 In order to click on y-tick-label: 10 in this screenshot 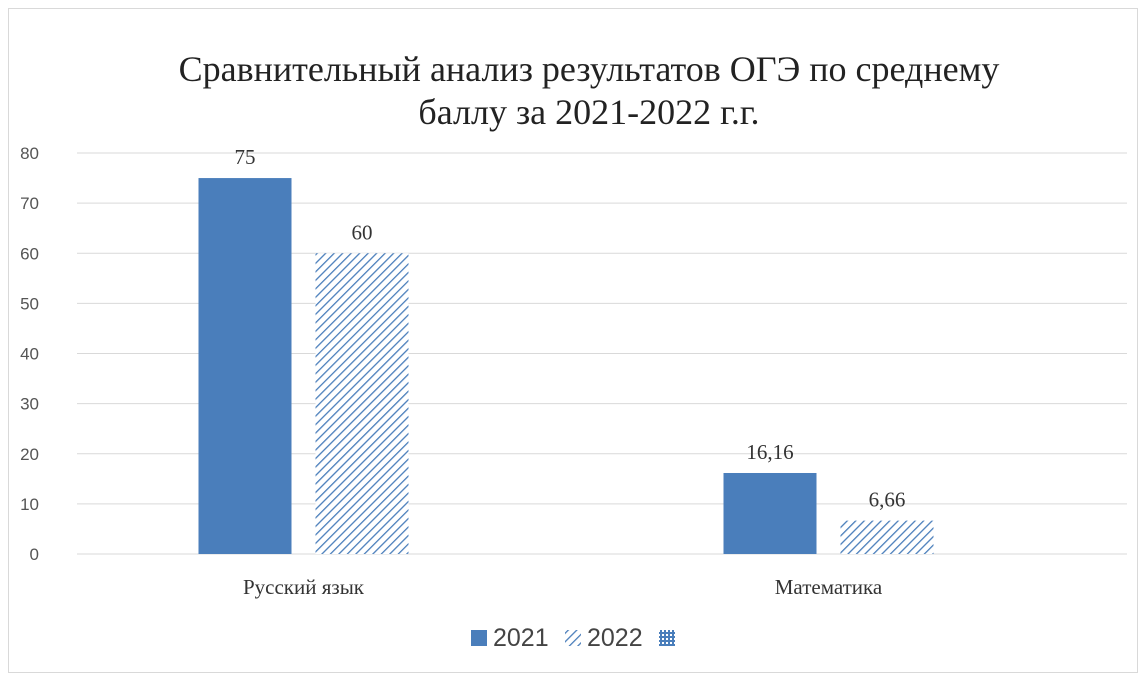, I will do `click(29, 504)`.